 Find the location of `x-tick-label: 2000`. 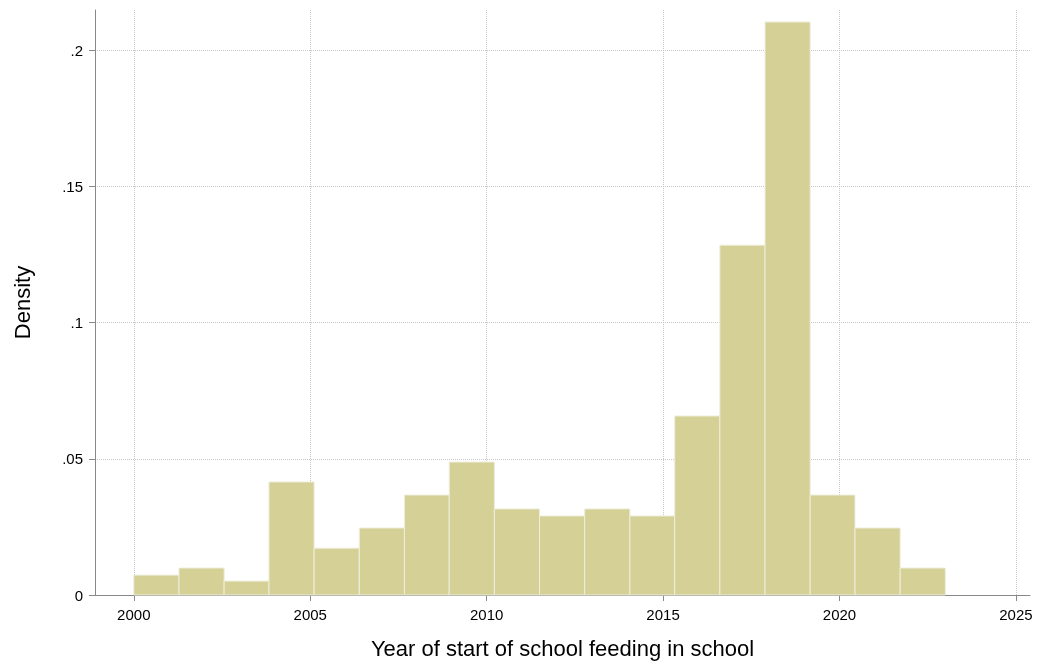

x-tick-label: 2000 is located at coordinates (134, 614).